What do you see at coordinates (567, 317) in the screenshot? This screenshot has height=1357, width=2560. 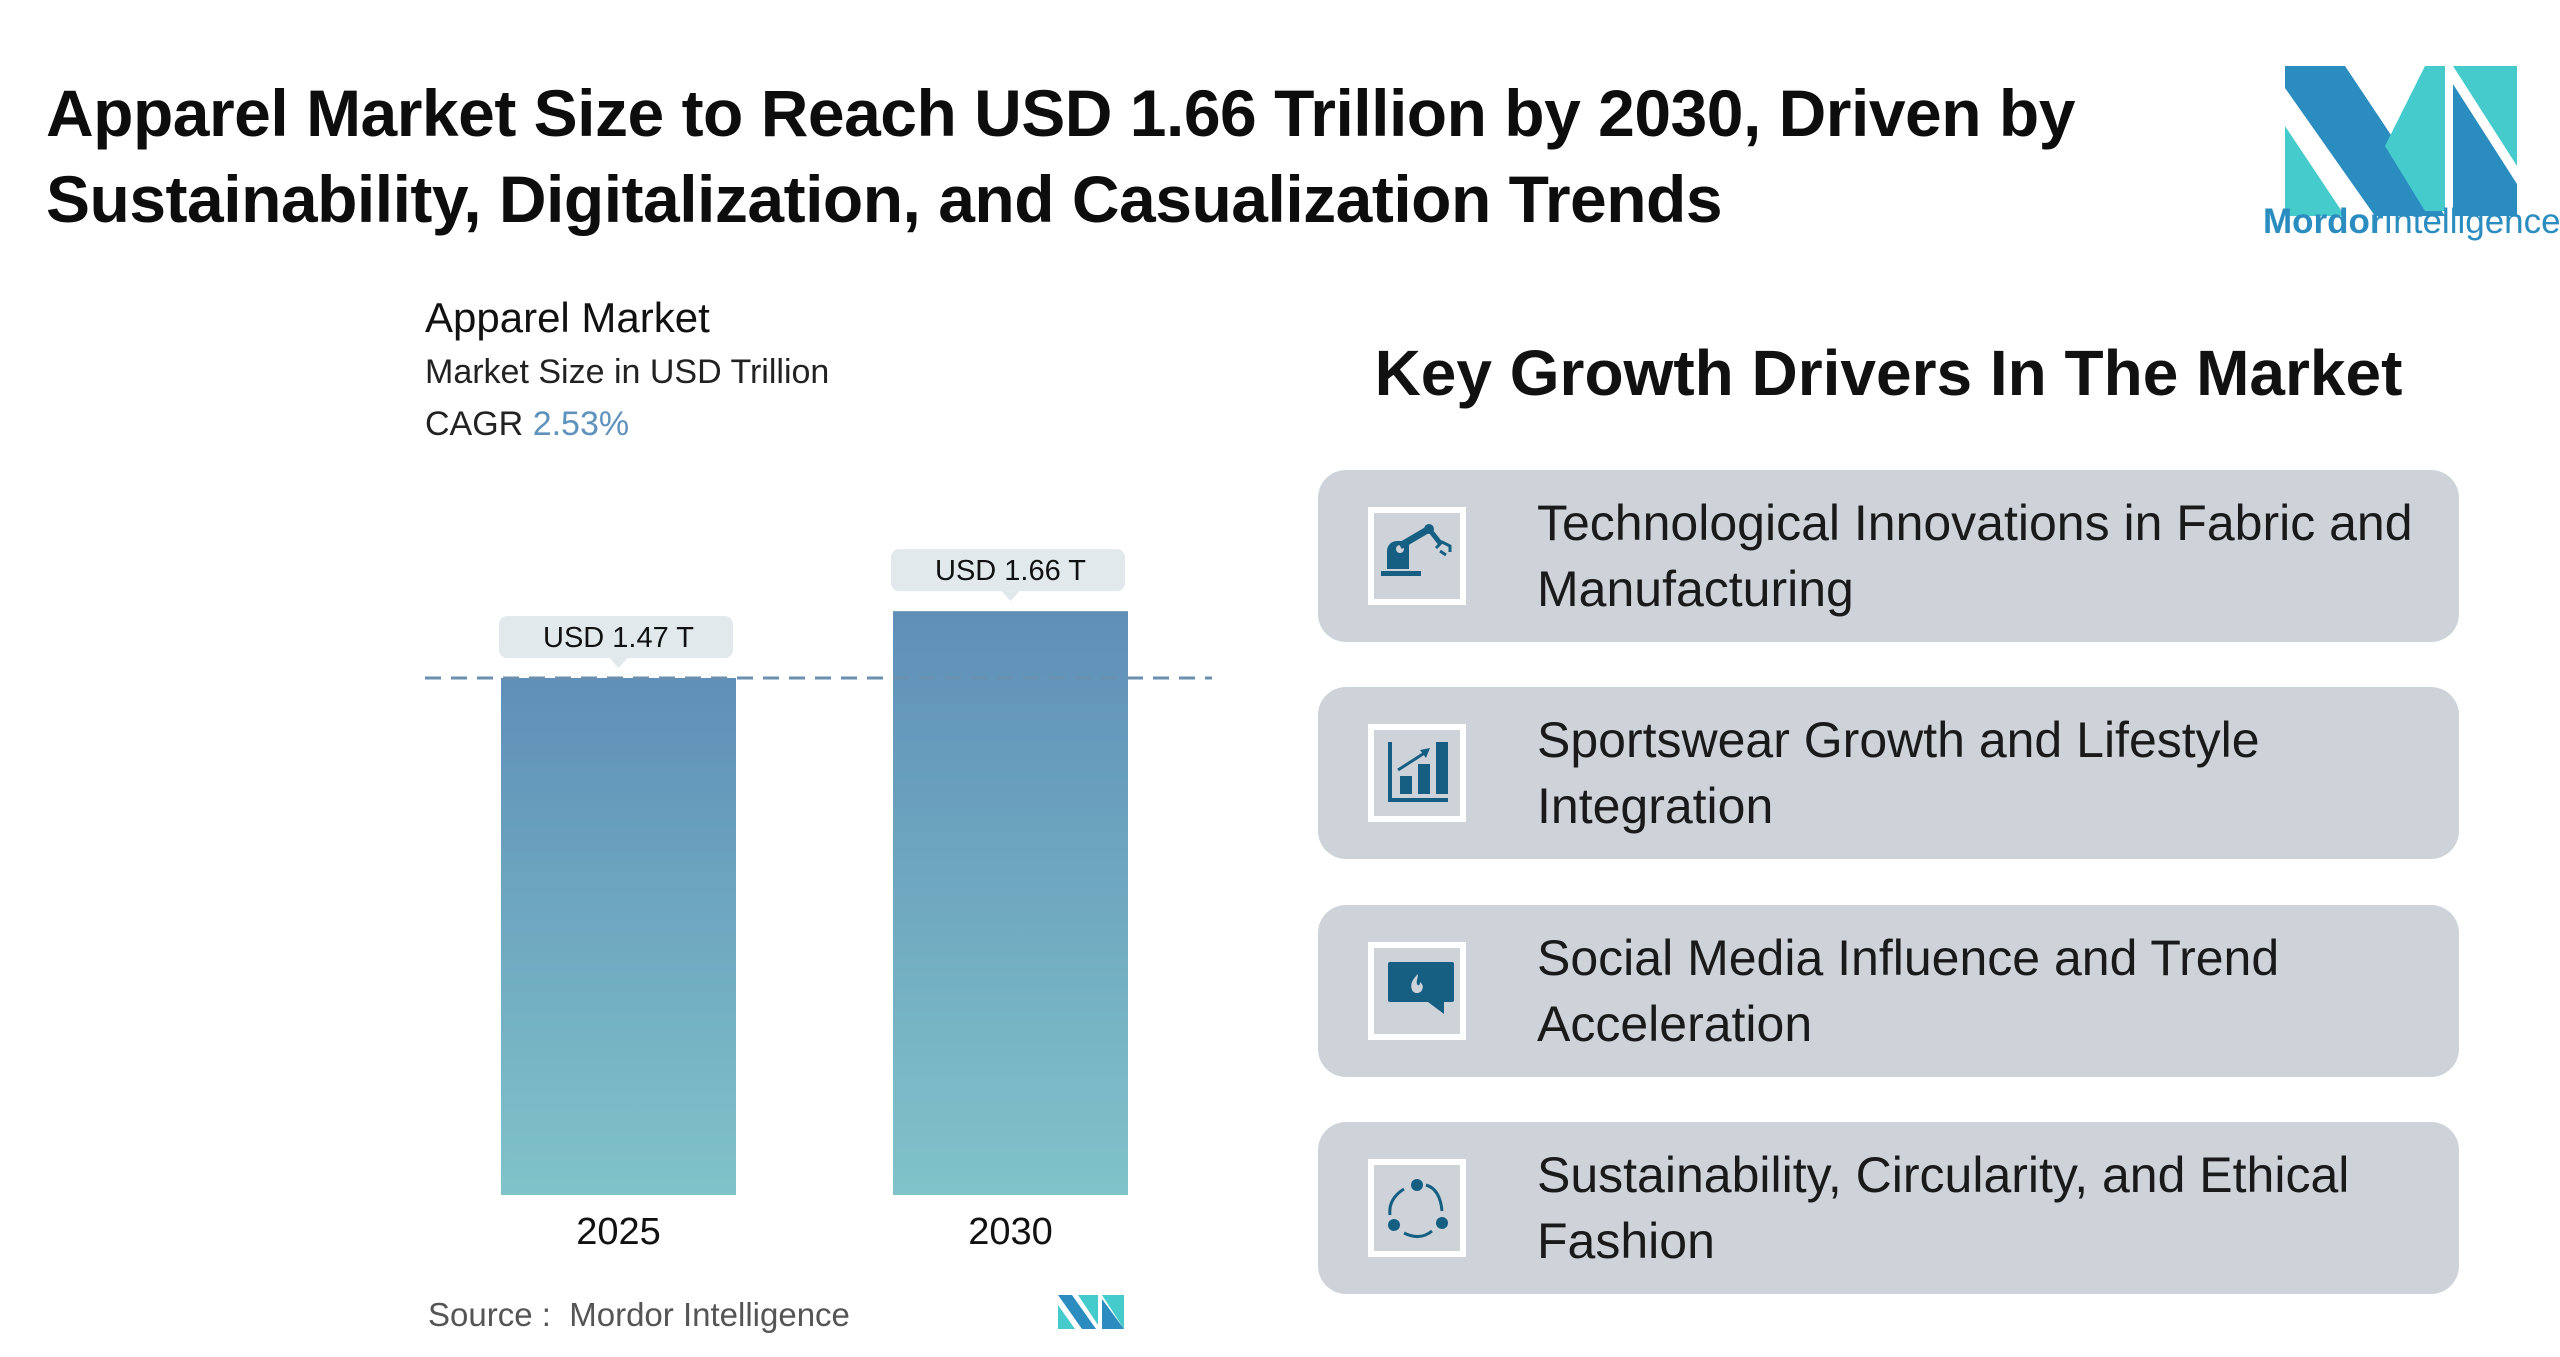 I see `chart-title: Apparel Market` at bounding box center [567, 317].